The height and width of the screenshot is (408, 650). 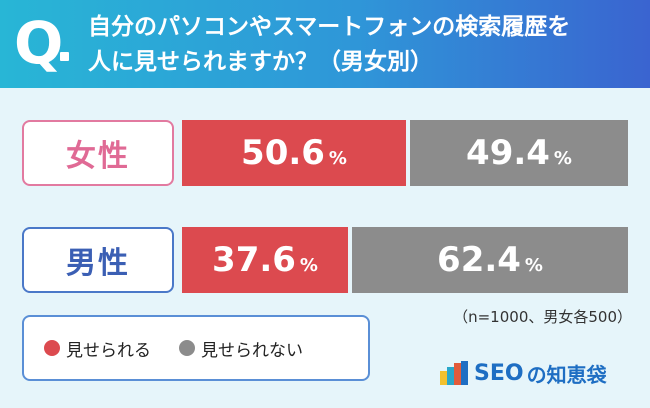 What do you see at coordinates (108, 350) in the screenshot?
I see `legend-label-show: 見せられる` at bounding box center [108, 350].